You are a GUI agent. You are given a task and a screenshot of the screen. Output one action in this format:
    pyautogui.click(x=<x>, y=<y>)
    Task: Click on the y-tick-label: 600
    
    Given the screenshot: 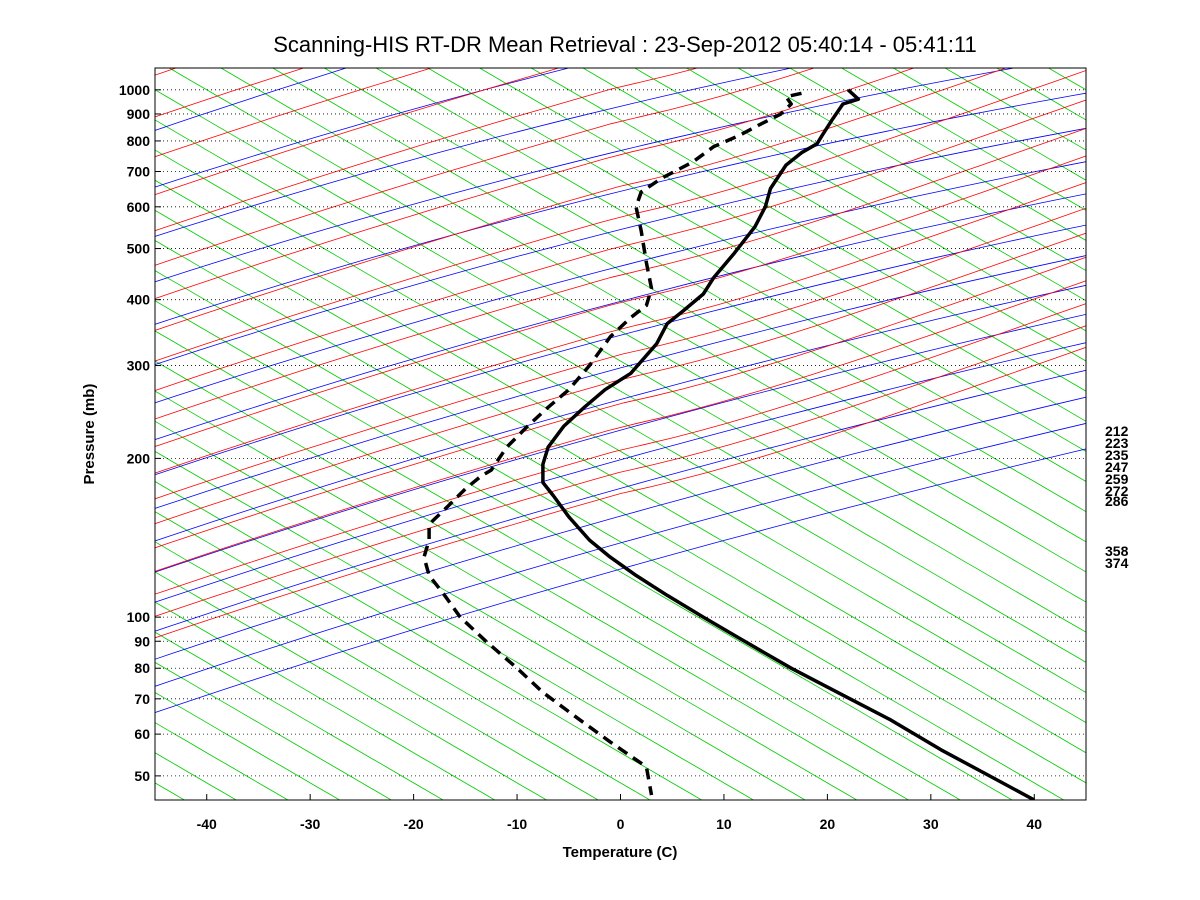 What is the action you would take?
    pyautogui.click(x=139, y=207)
    